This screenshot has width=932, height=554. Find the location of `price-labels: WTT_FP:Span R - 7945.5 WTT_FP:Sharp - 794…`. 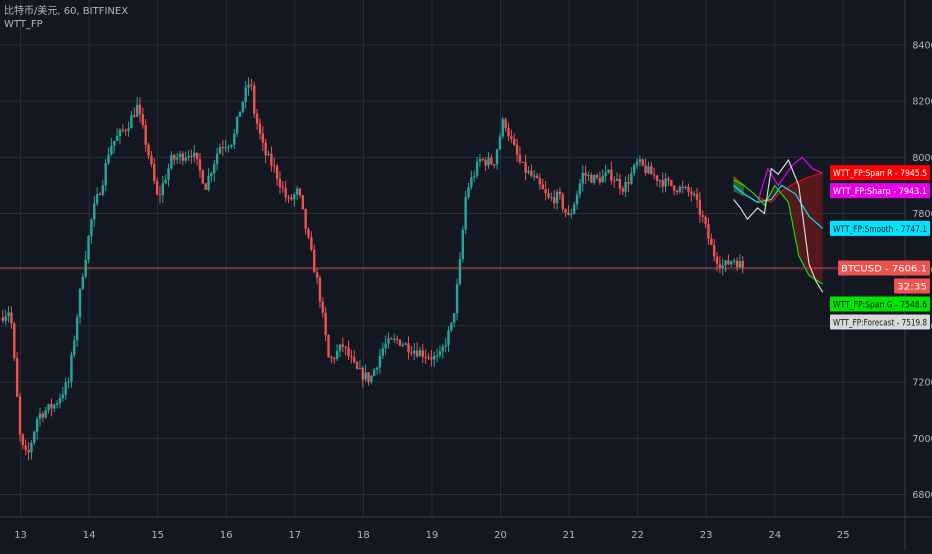

price-labels: WTT_FP:Span R - 7945.5 WTT_FP:Sharp - 794… is located at coordinates (880, 247).